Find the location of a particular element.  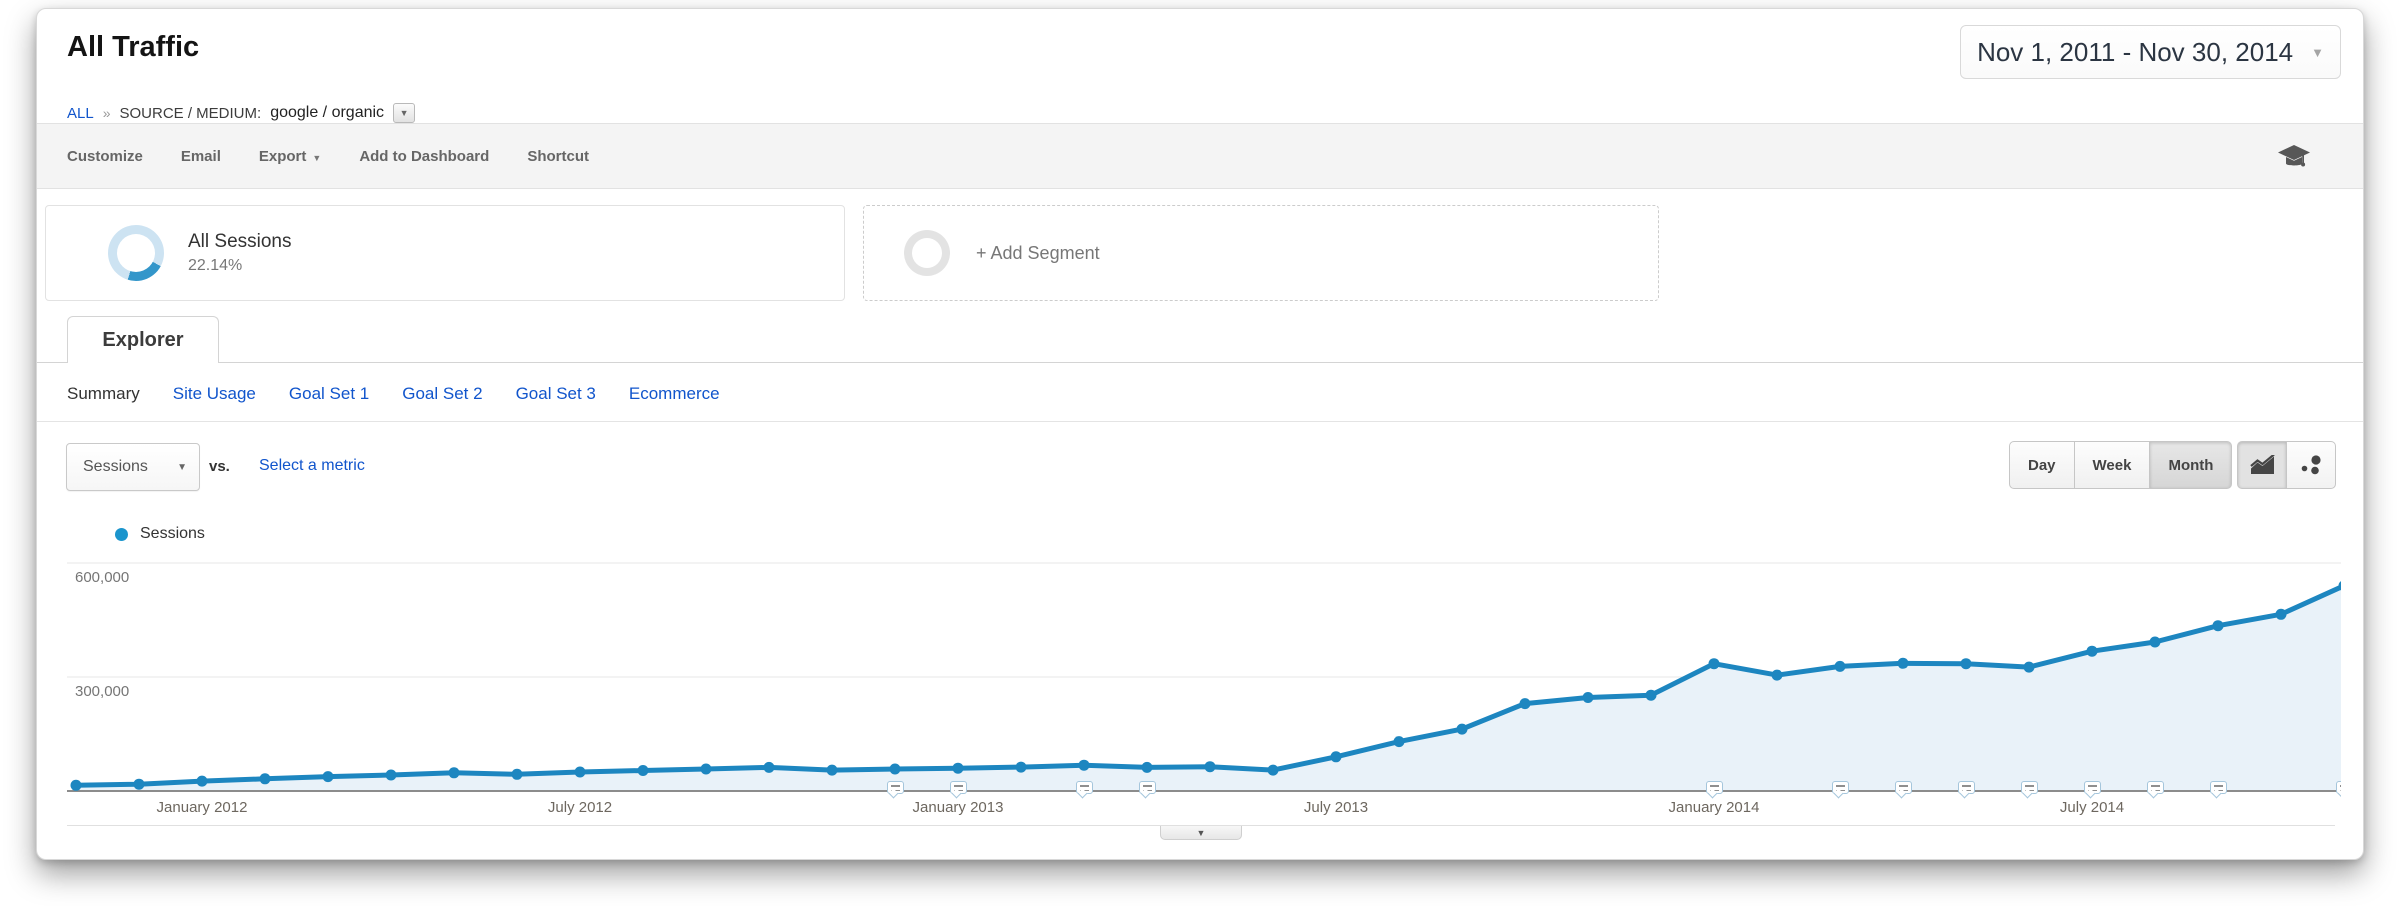

segment-text: All Sessions 22.14% is located at coordinates (240, 253).